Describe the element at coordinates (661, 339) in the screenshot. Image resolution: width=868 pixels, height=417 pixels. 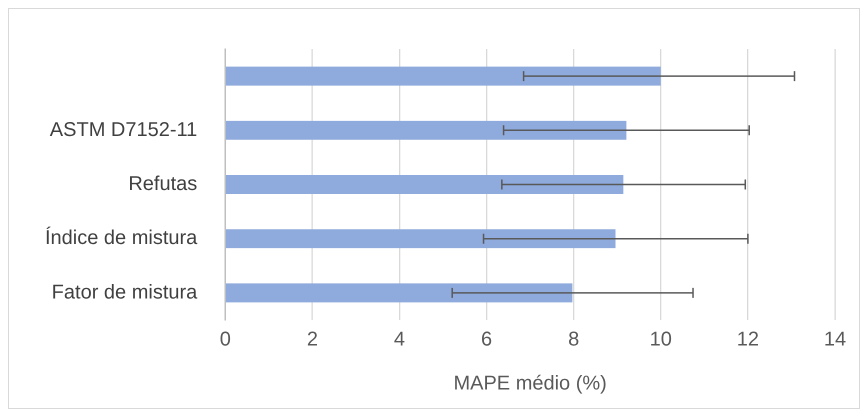
I see `x-tick-label: 10` at that location.